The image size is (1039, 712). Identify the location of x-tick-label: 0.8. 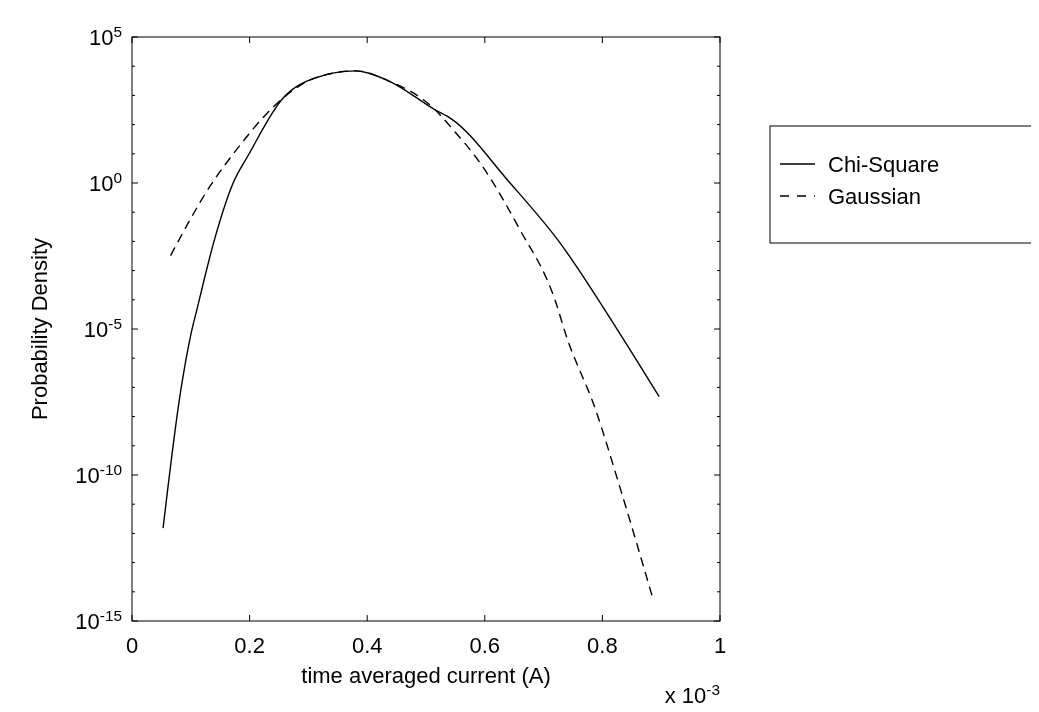
(602, 645).